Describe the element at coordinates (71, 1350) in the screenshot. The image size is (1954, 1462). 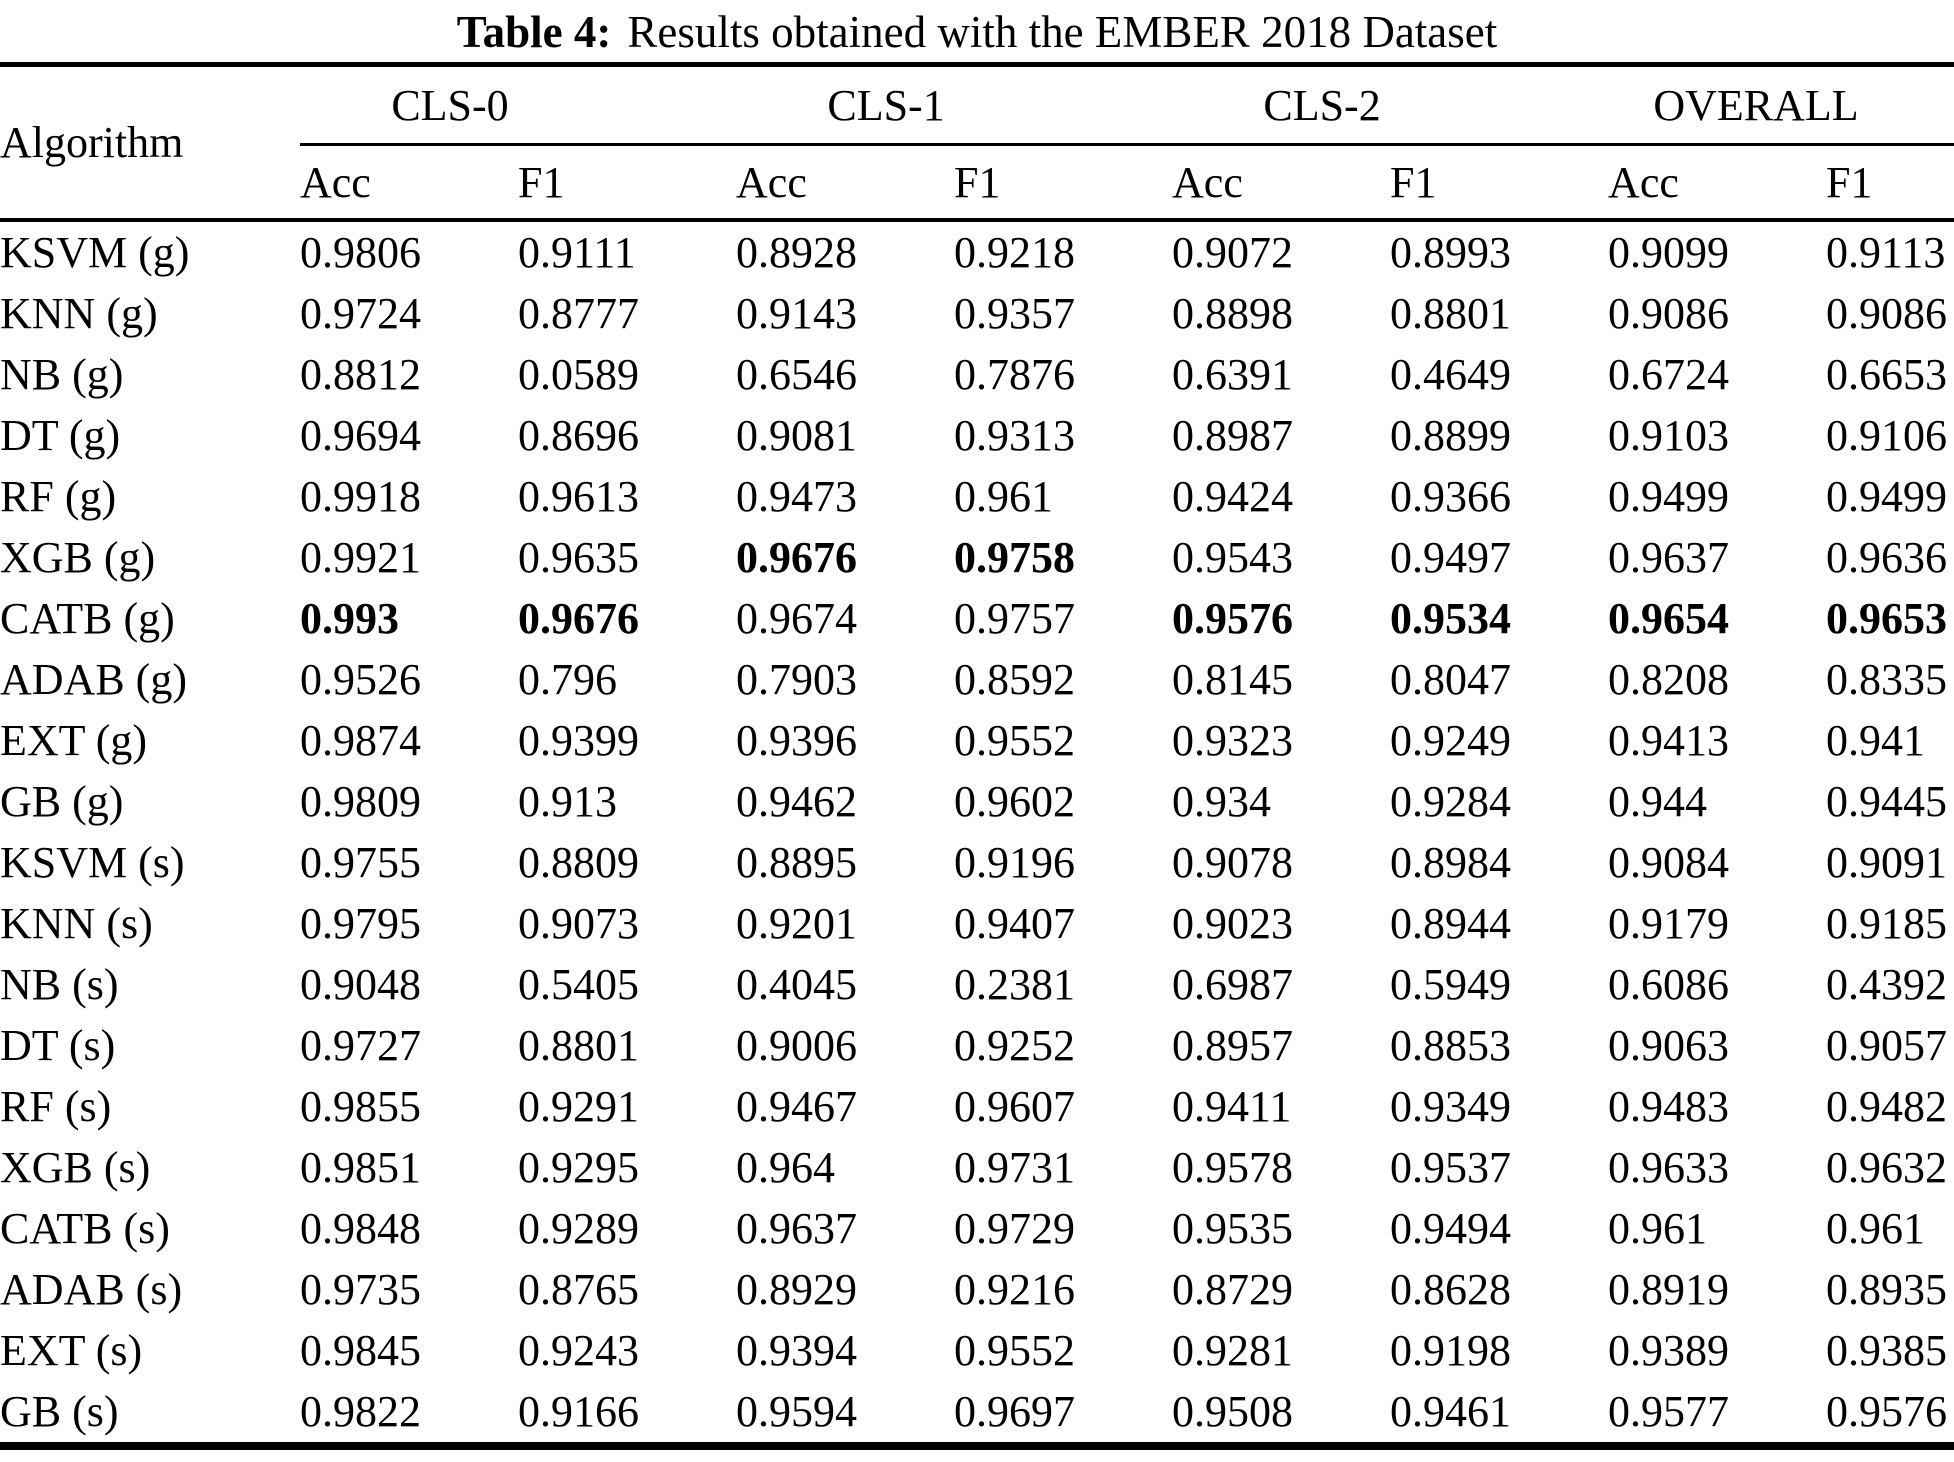
I see `algorithm-label: EXT (s)` at that location.